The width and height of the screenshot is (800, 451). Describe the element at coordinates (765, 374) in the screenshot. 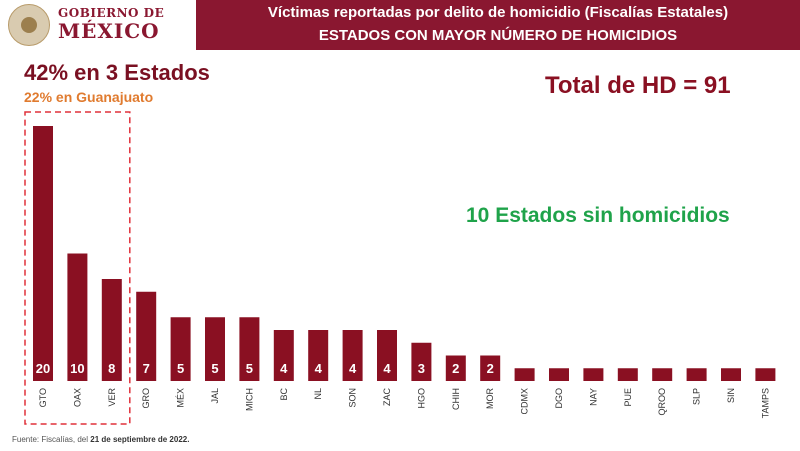

I see `bar-tamps` at that location.